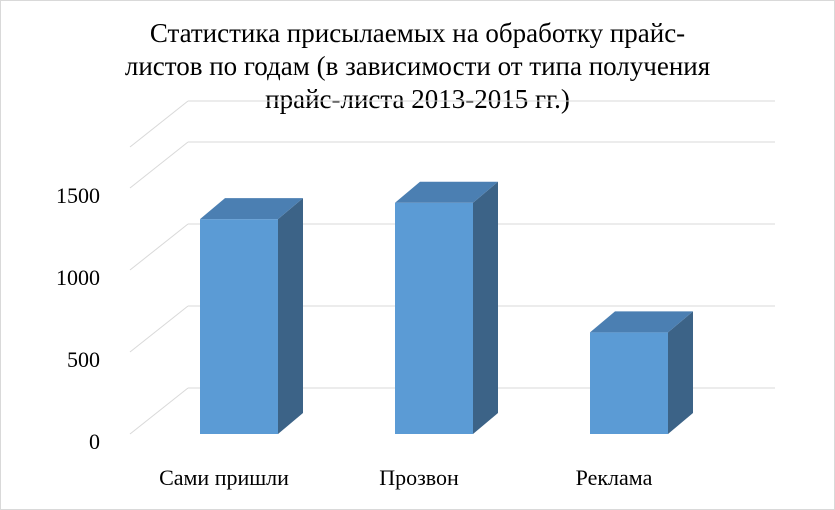 The image size is (835, 510). Describe the element at coordinates (94, 441) in the screenshot. I see `y-tick-label: 0` at that location.